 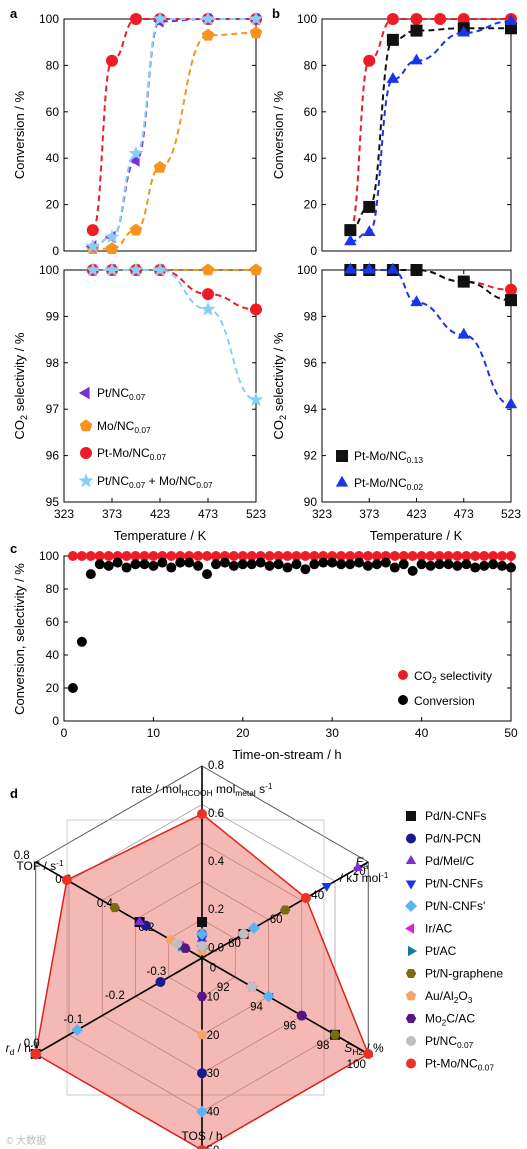 What do you see at coordinates (19, 639) in the screenshot?
I see `panel-c-ylabel: Conversion, selectivity / %` at bounding box center [19, 639].